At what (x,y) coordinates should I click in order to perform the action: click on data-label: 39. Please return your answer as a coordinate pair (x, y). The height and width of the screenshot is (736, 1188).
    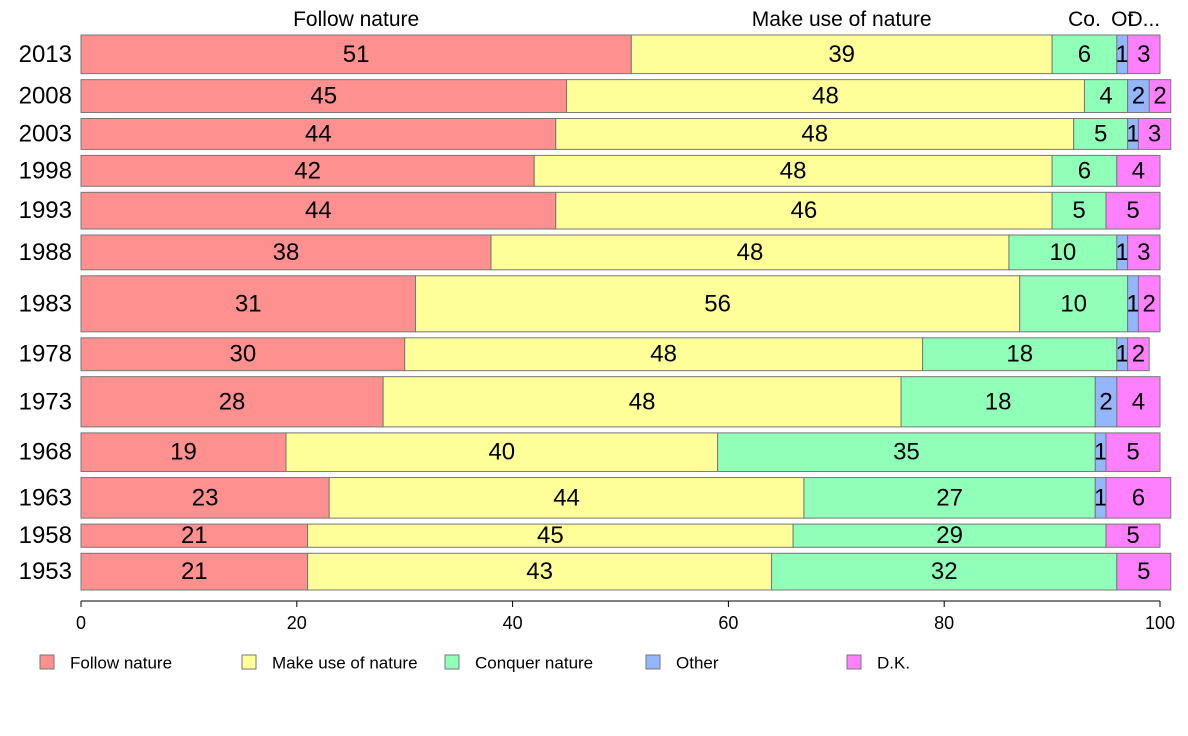
    Looking at the image, I should click on (841, 54).